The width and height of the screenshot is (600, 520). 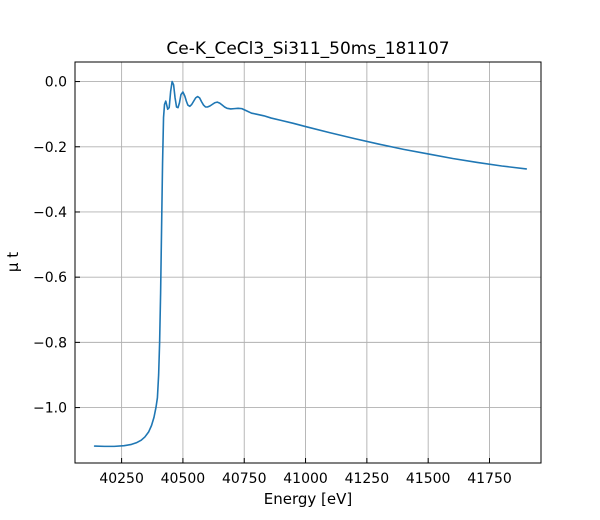 What do you see at coordinates (50, 343) in the screenshot?
I see `y-tick-label: −0.8` at bounding box center [50, 343].